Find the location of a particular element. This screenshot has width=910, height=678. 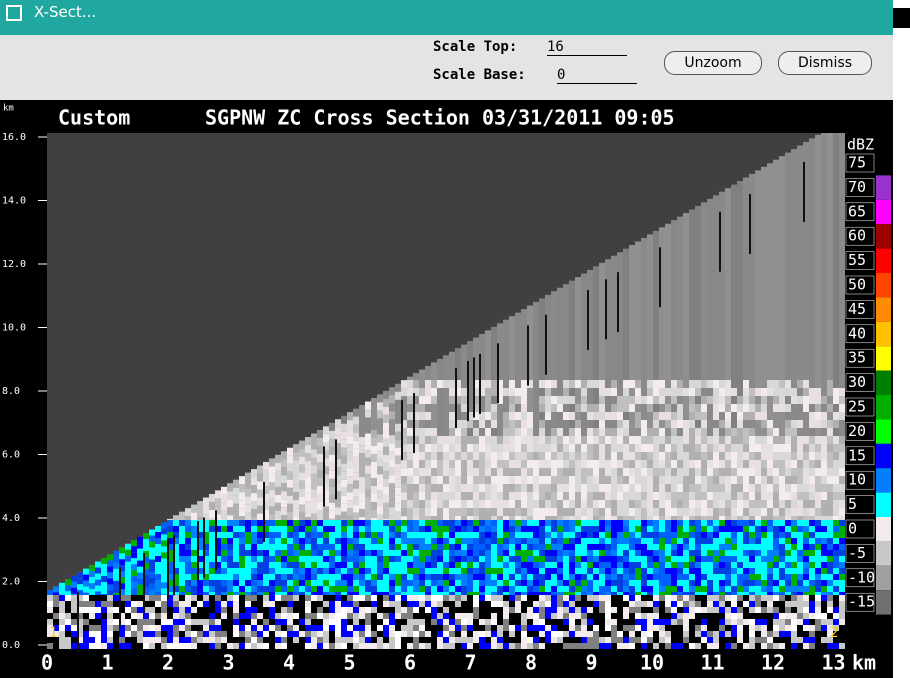

unzoom-button: Unzoom is located at coordinates (713, 63).